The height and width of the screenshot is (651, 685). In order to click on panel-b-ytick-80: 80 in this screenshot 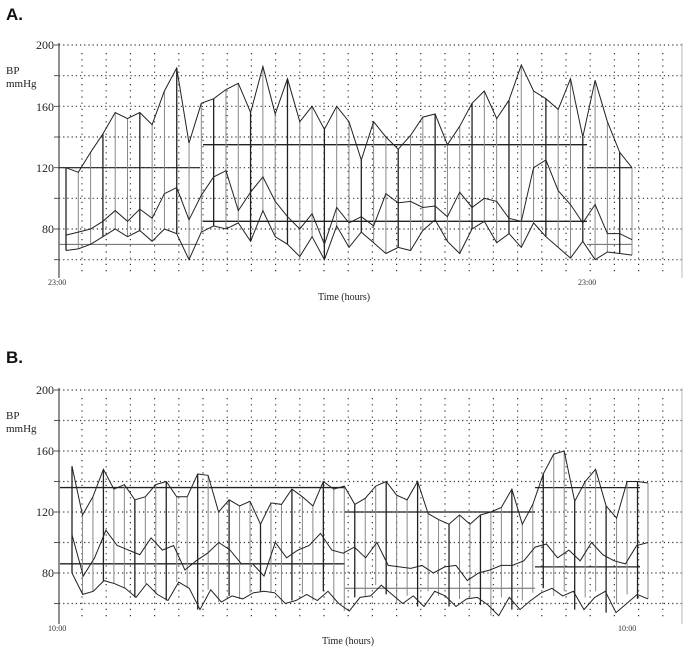, I will do `click(48, 573)`.